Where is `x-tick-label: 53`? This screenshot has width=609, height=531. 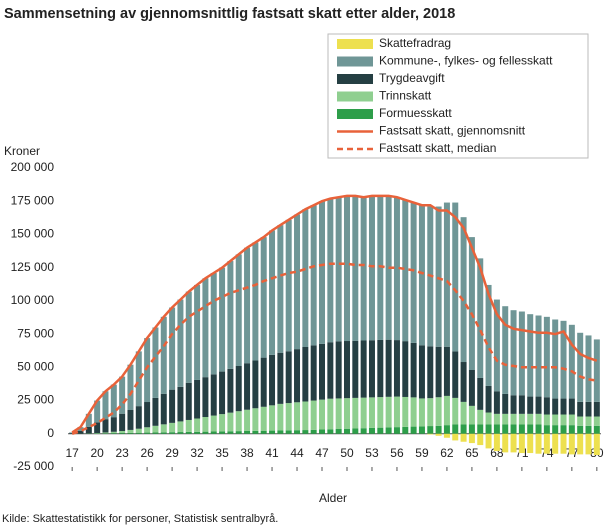 x-tick-label: 53 is located at coordinates (372, 453).